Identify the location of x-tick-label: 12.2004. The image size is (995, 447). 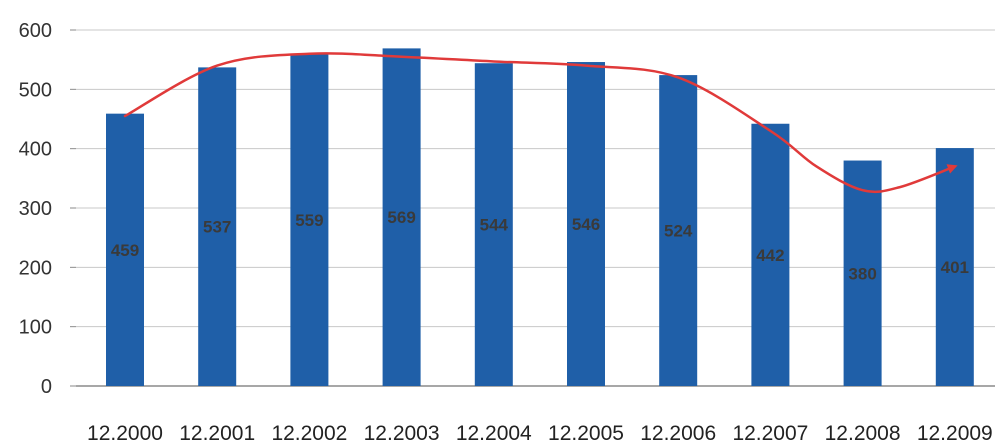
(494, 433).